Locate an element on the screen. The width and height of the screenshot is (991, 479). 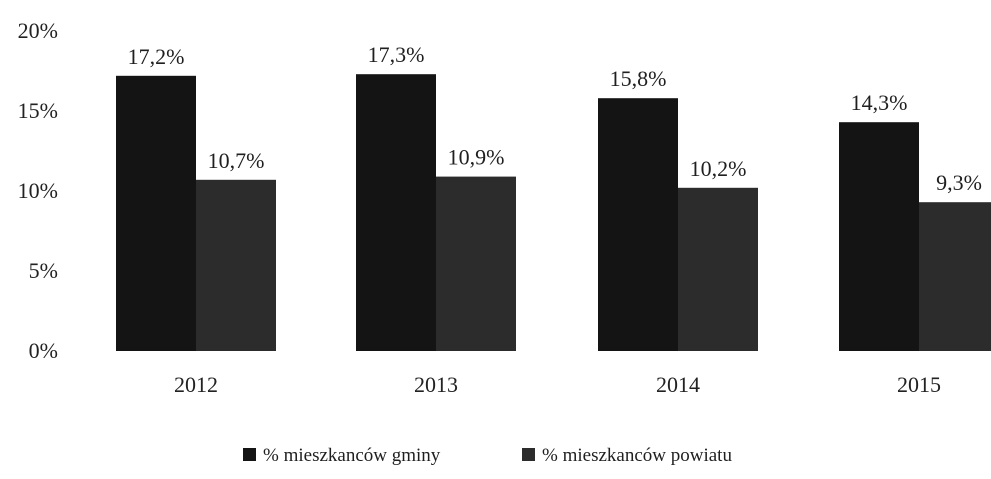
legend: % mieszkanców gminy % mieszkanców powiatu is located at coordinates (487, 455).